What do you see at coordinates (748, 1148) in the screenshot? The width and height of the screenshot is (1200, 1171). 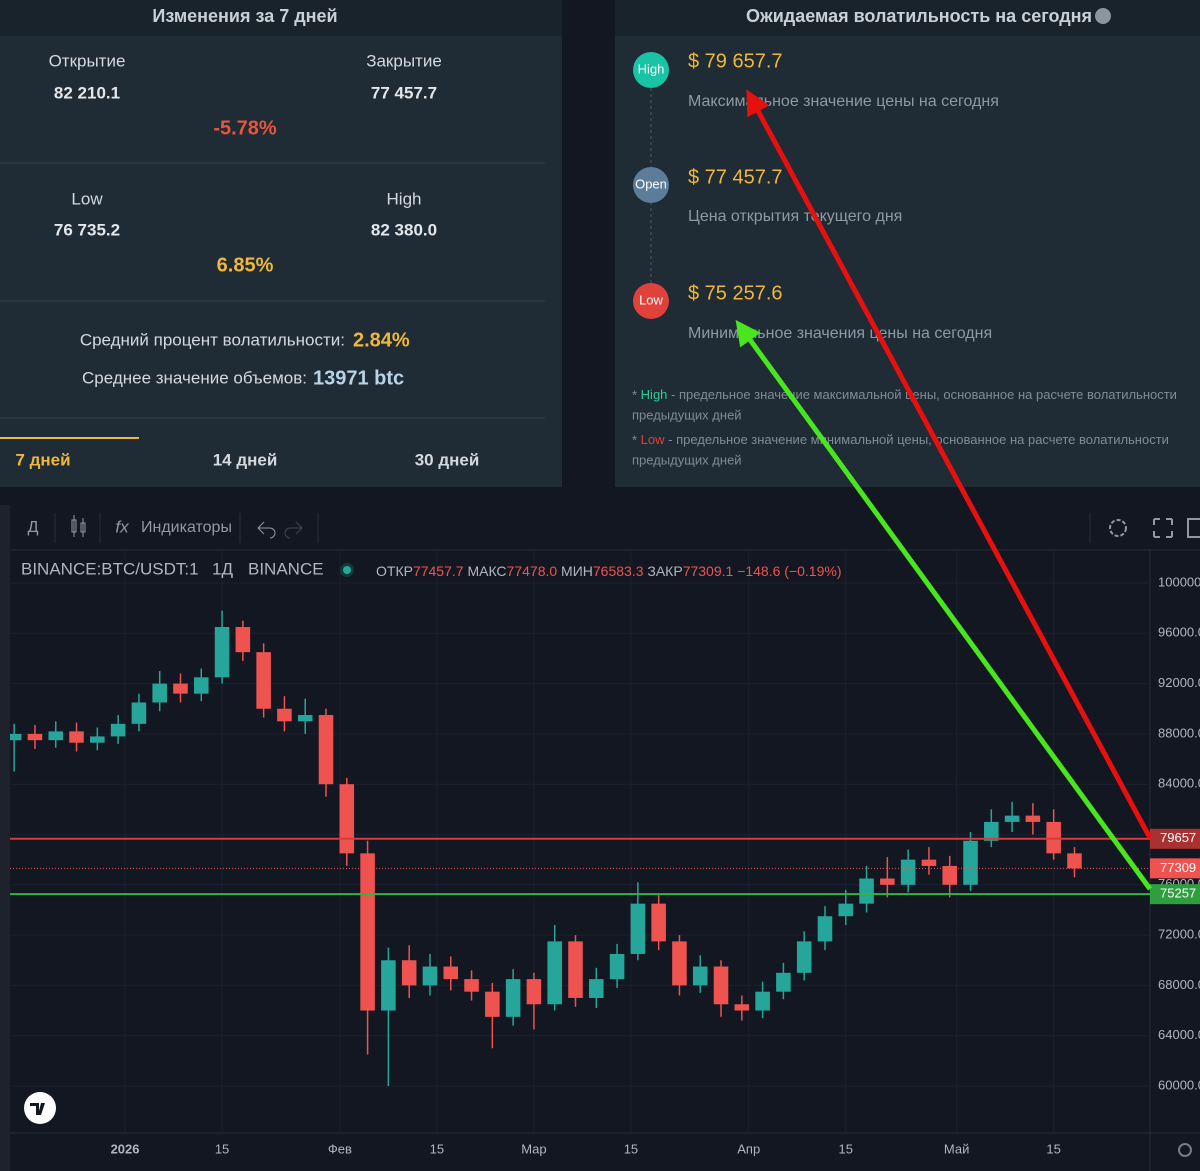 I see `x-tick-label: Апр` at bounding box center [748, 1148].